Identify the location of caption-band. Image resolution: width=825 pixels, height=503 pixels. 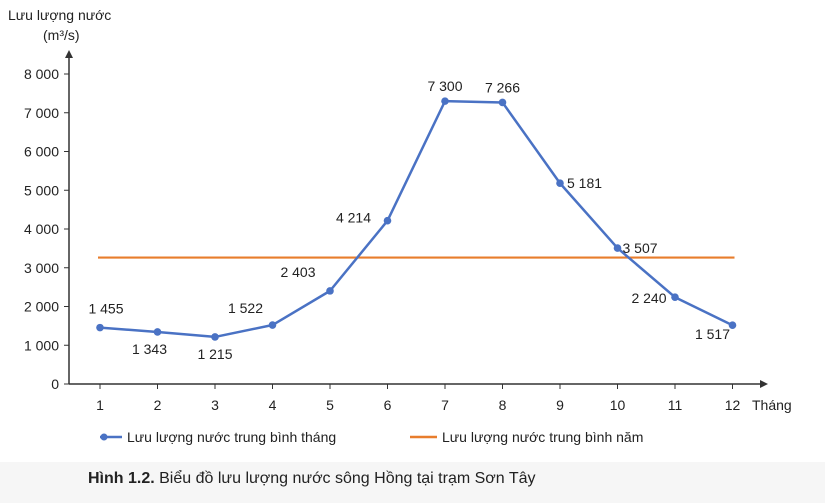
(412, 482).